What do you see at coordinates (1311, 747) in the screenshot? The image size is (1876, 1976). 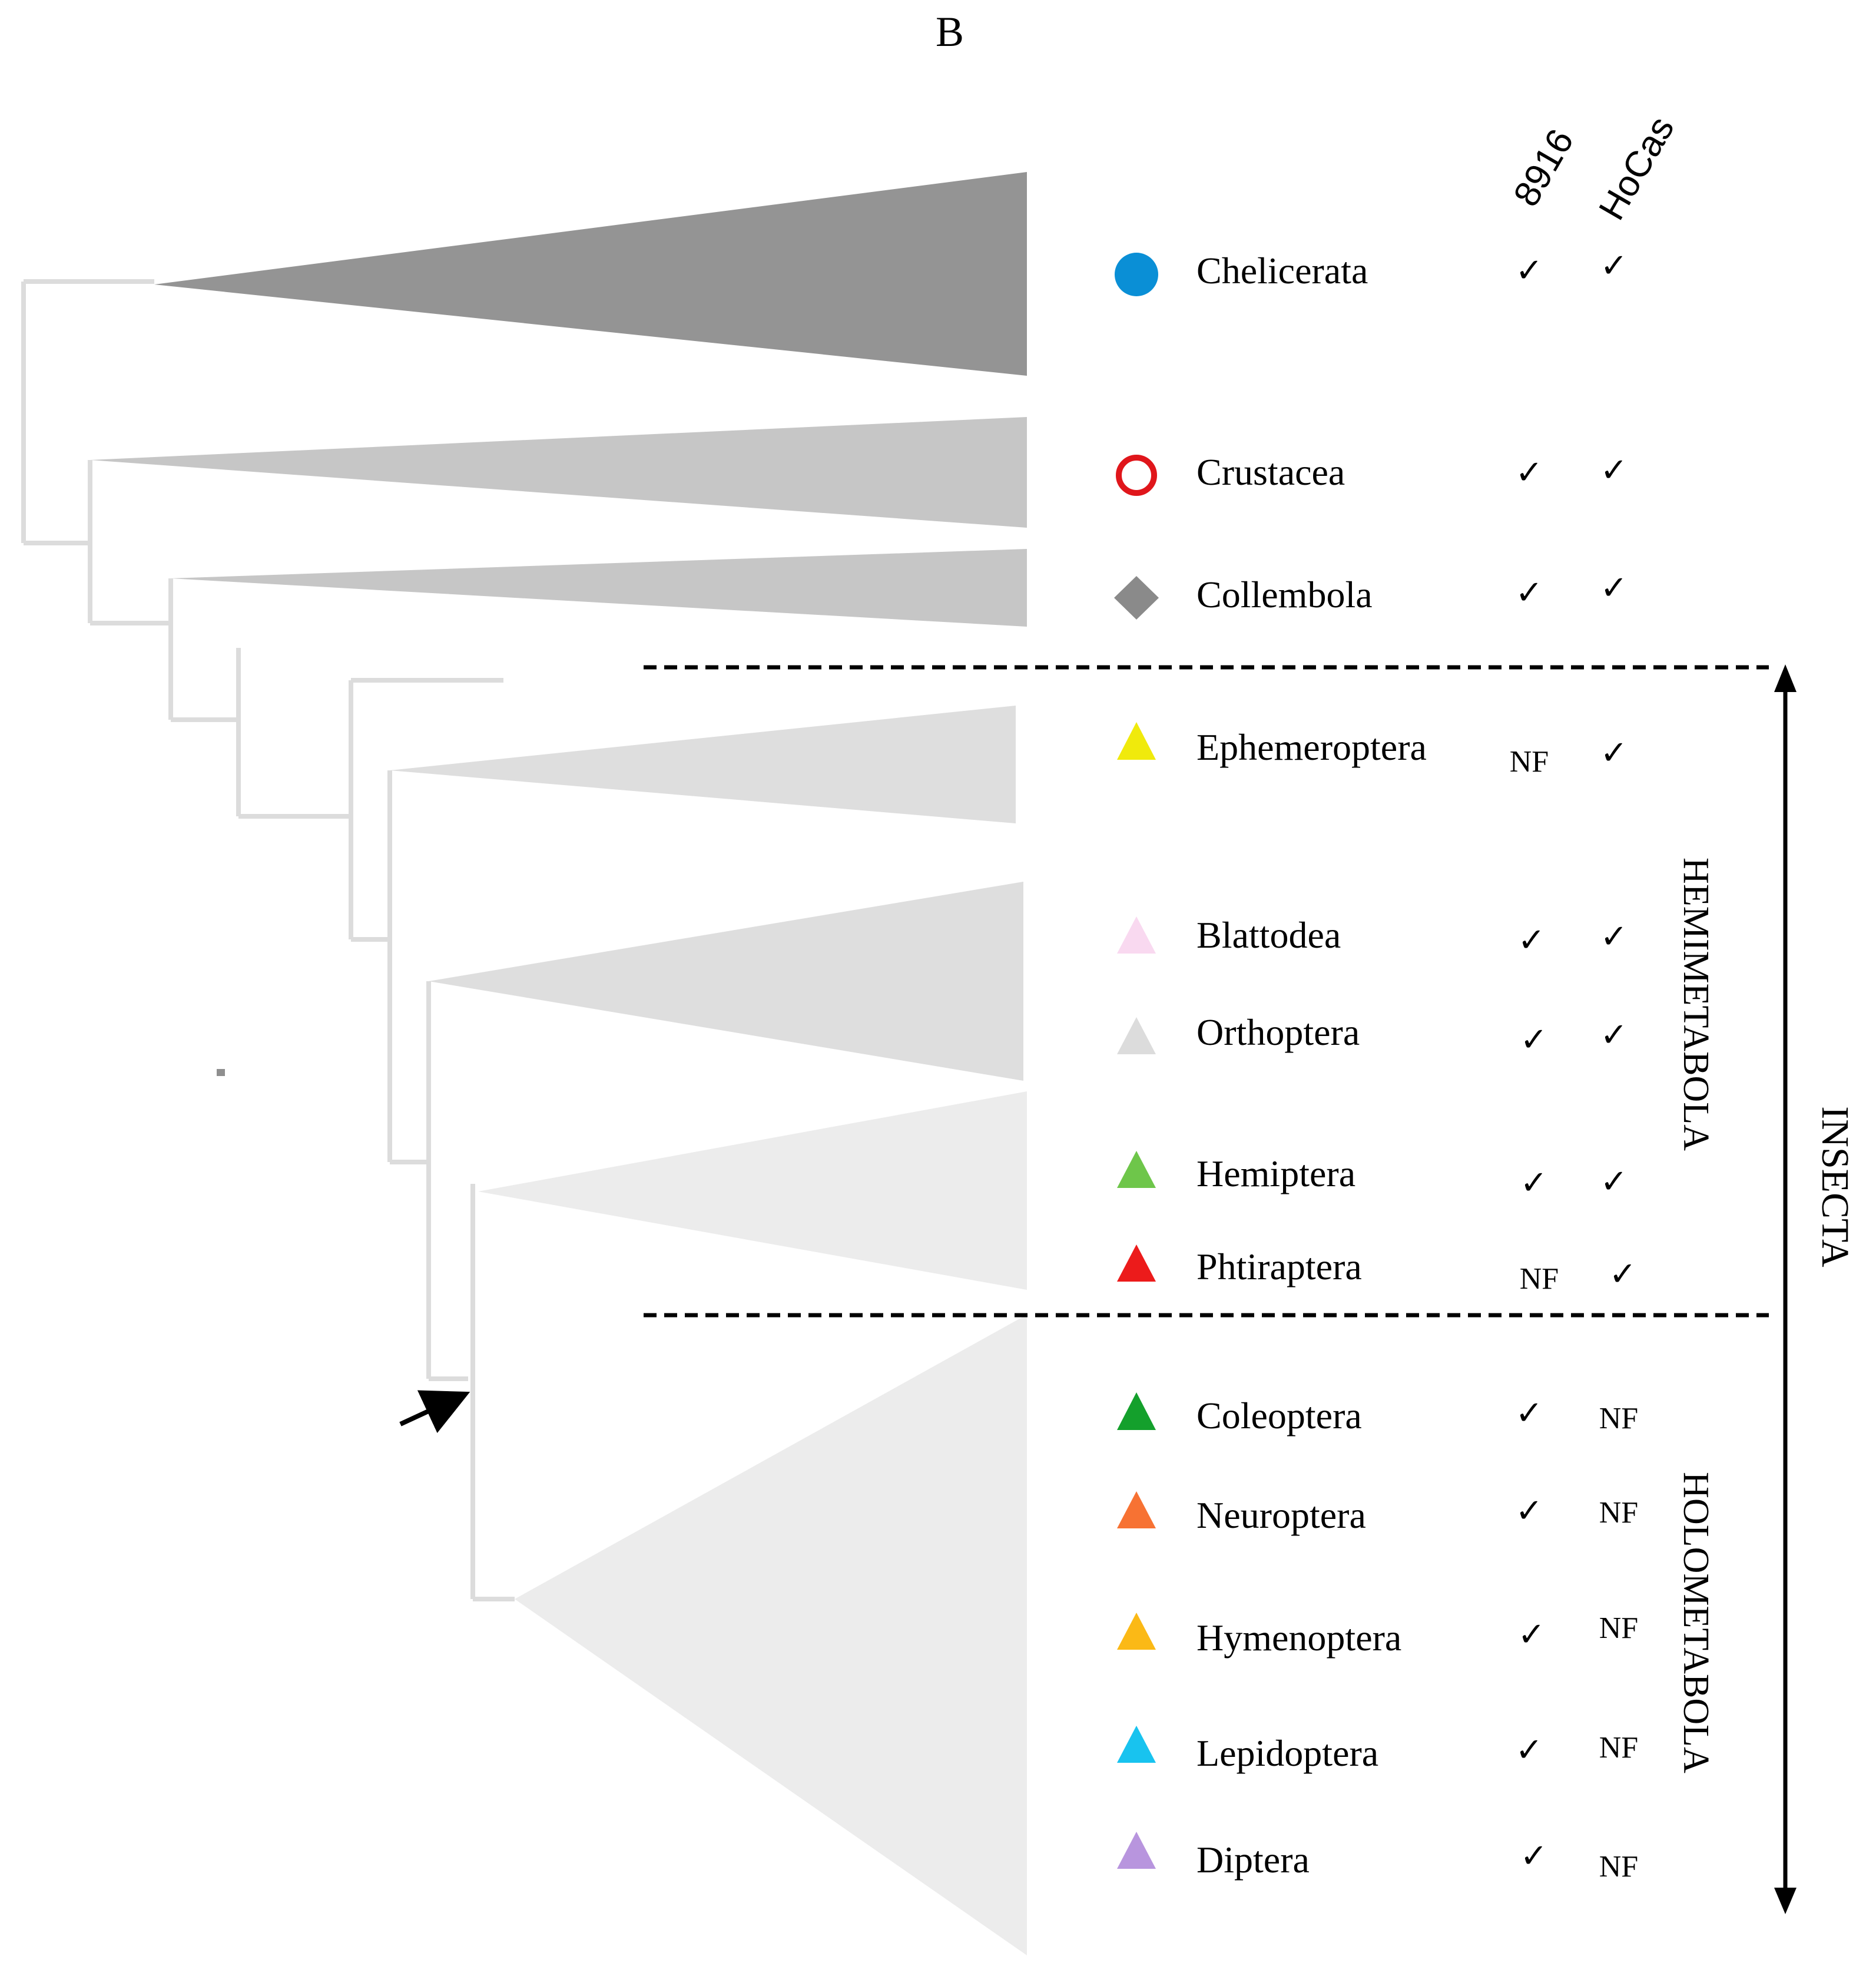 I see `taxon-name: Ephemeroptera` at bounding box center [1311, 747].